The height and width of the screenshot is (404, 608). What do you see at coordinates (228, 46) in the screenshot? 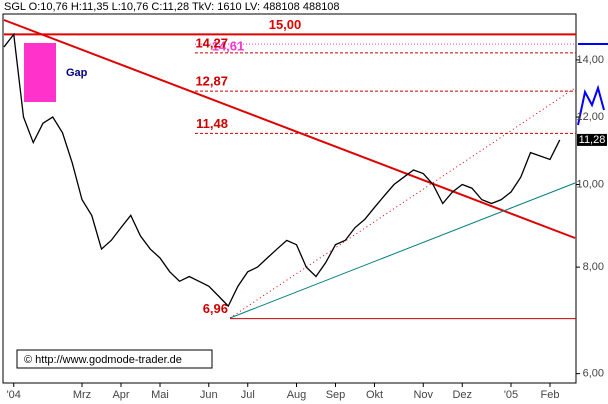
I see `level-label: 14,61` at bounding box center [228, 46].